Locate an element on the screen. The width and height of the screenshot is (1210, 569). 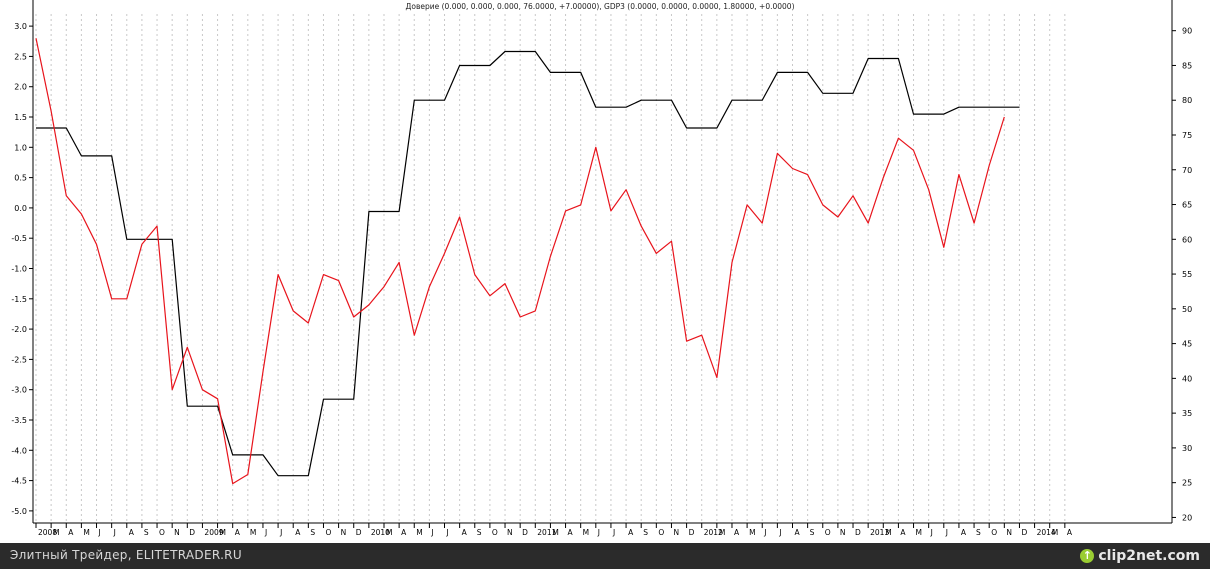
left-tick-label: 2.5 is located at coordinates (20, 56).